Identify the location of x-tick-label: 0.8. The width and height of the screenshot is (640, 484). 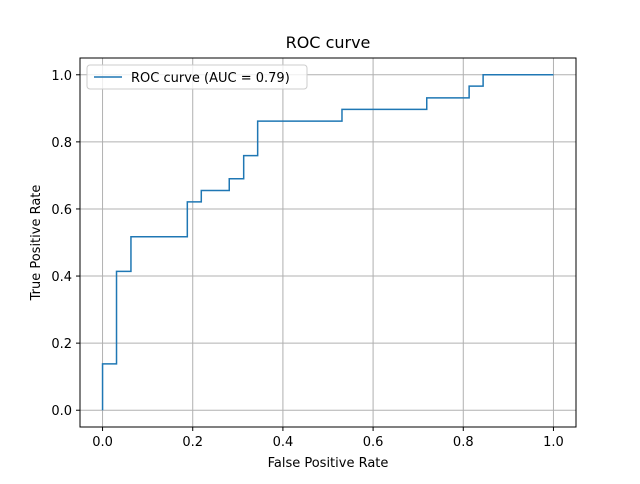
(463, 442).